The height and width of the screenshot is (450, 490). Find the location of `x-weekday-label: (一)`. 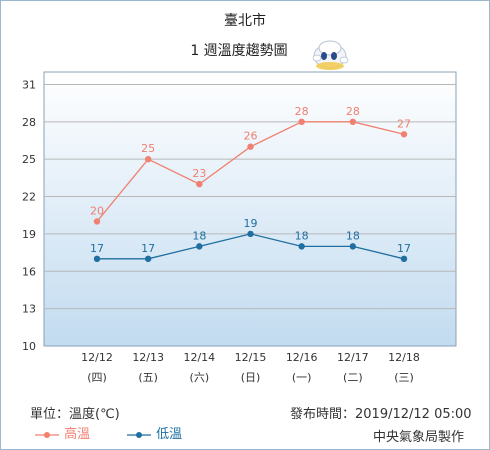

x-weekday-label: (一) is located at coordinates (302, 377).